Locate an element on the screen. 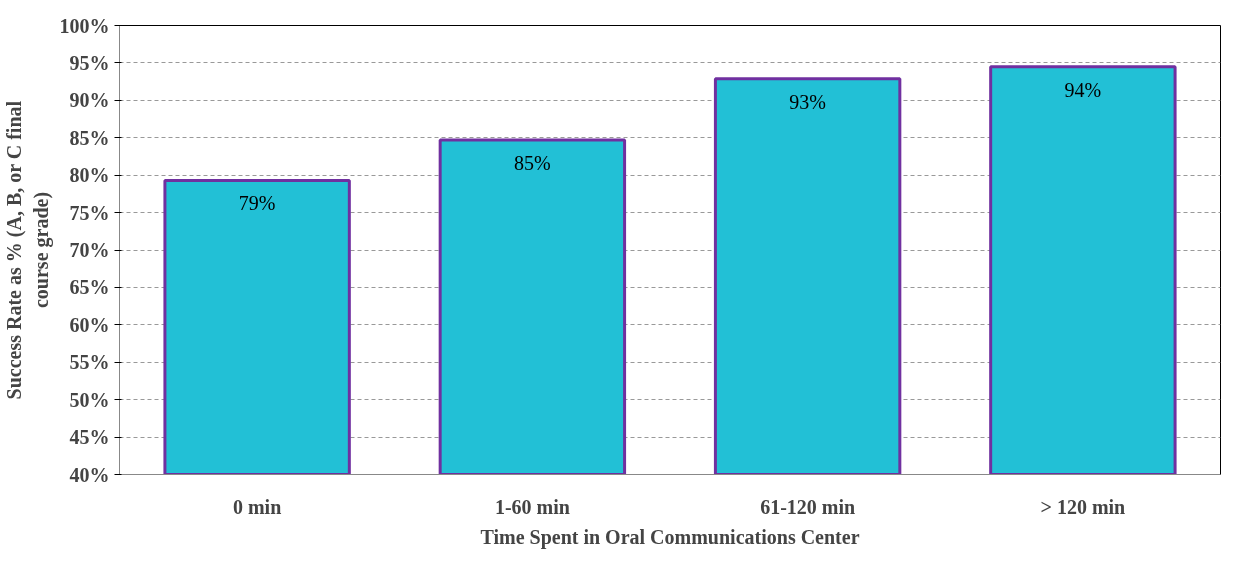  y-tick-label: 90% is located at coordinates (89, 100).